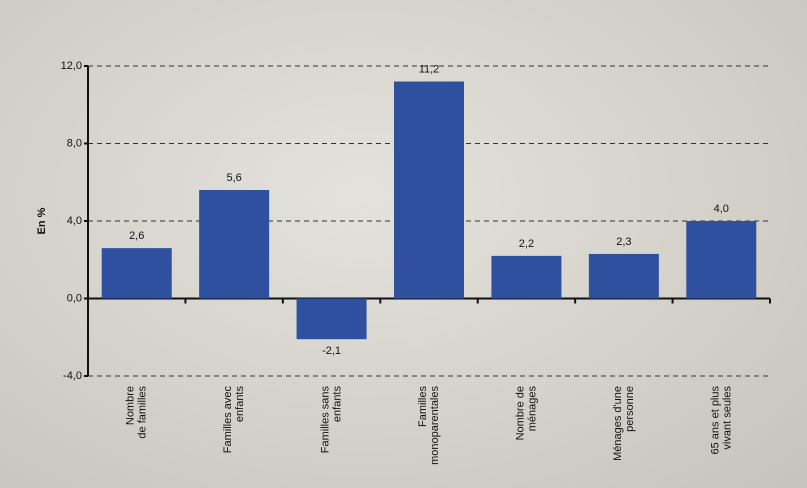  I want to click on value-label: -2,1, so click(331, 351).